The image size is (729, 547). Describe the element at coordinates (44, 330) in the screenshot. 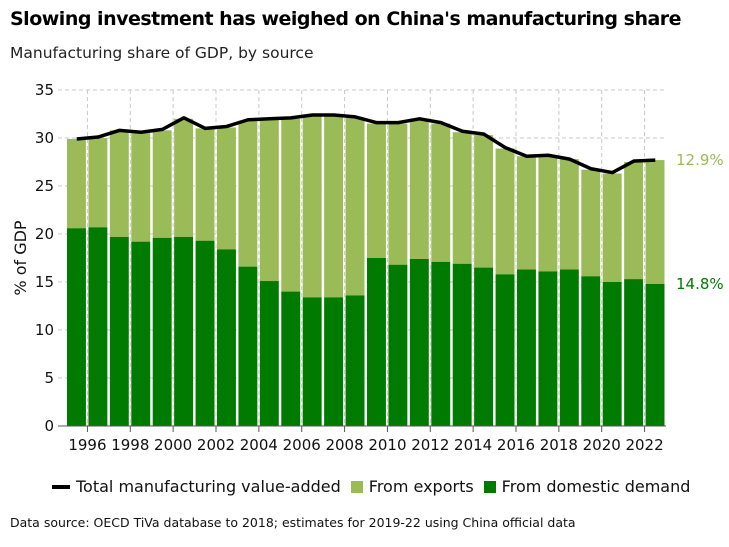

I see `y-tick-label: 10` at that location.